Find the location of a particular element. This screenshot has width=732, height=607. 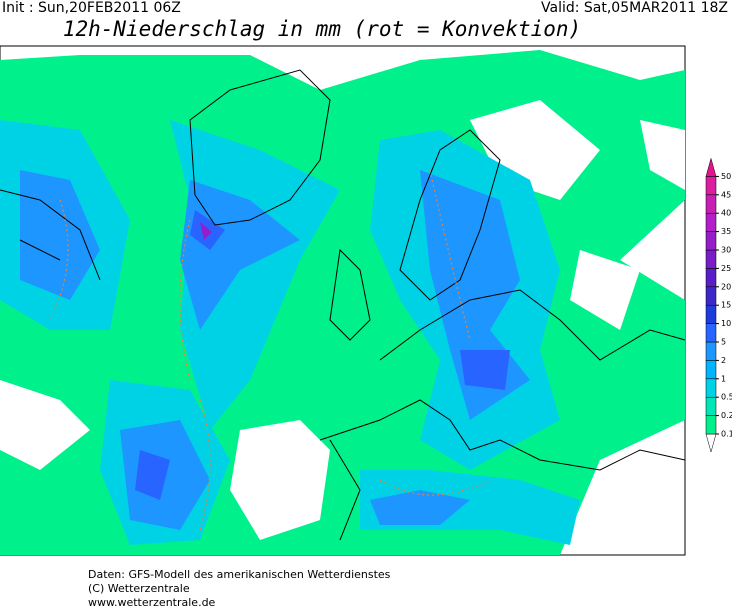

footer-line: (C) Wetterzentrale is located at coordinates (139, 588).